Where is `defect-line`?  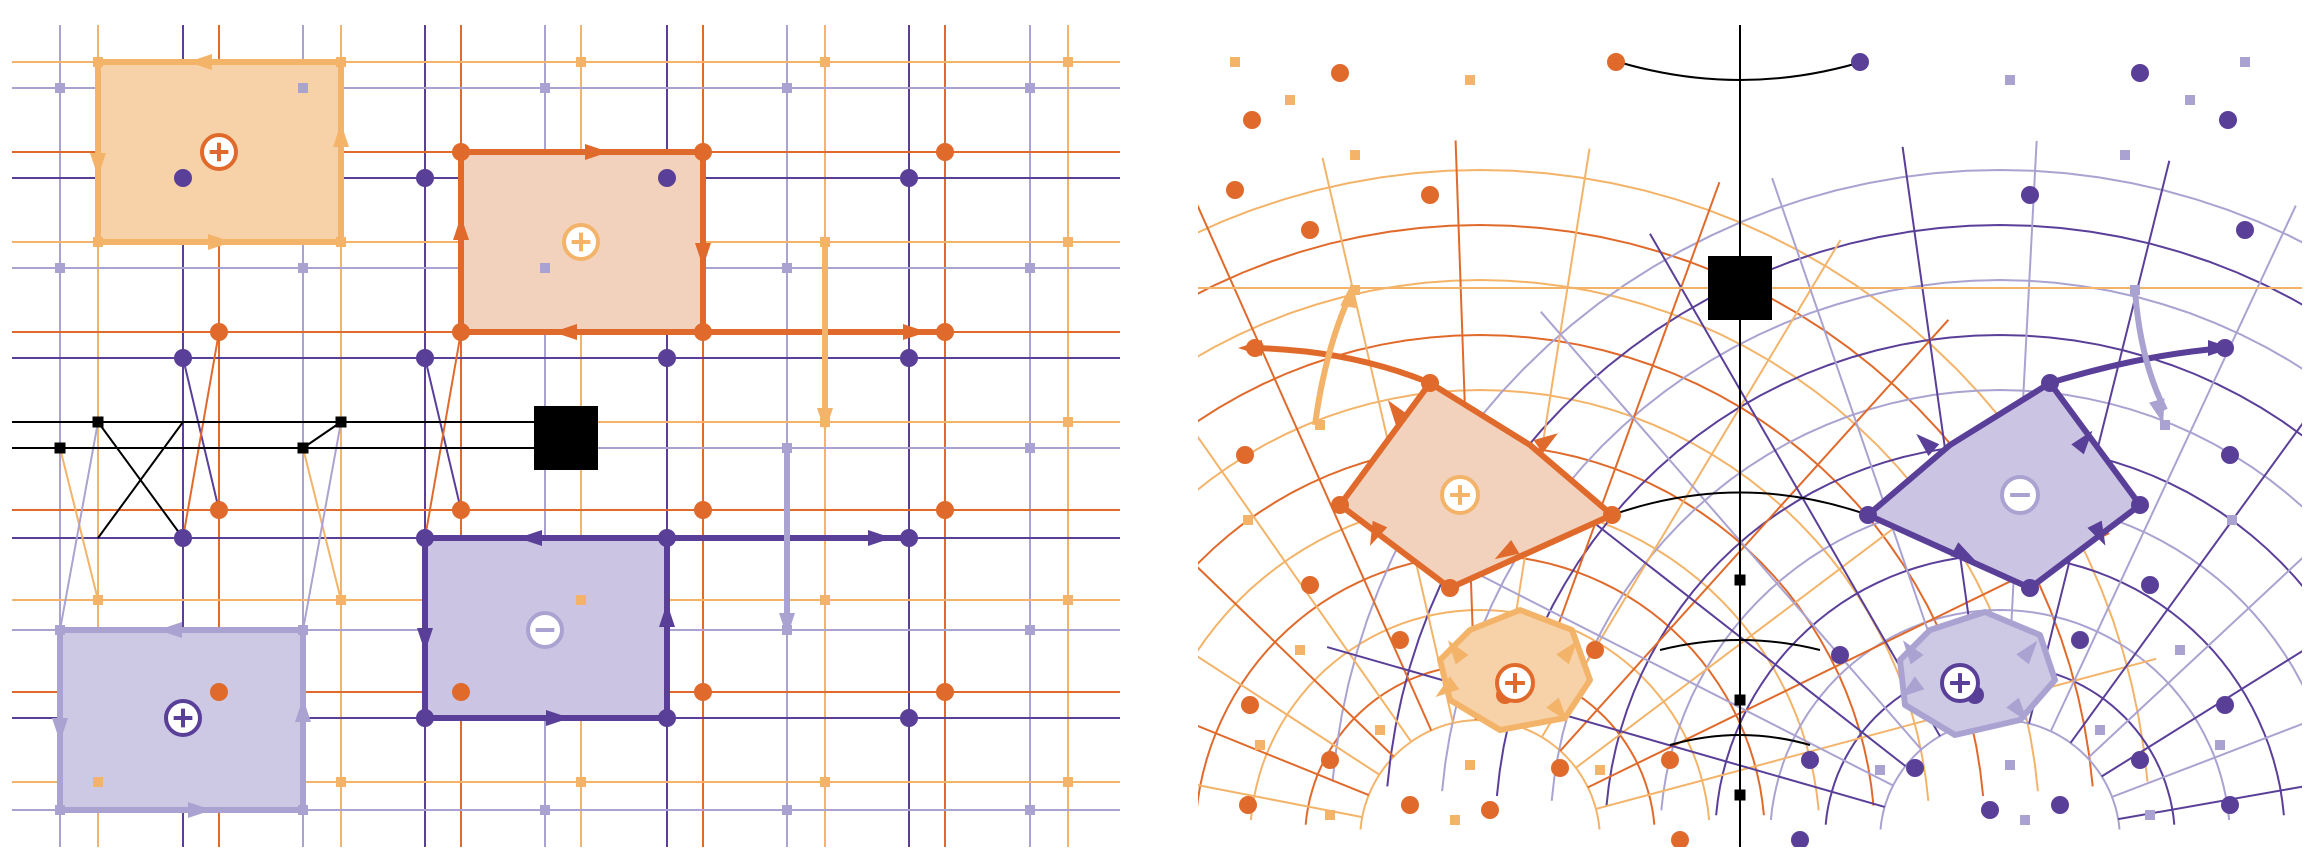
defect-line is located at coordinates (322, 435).